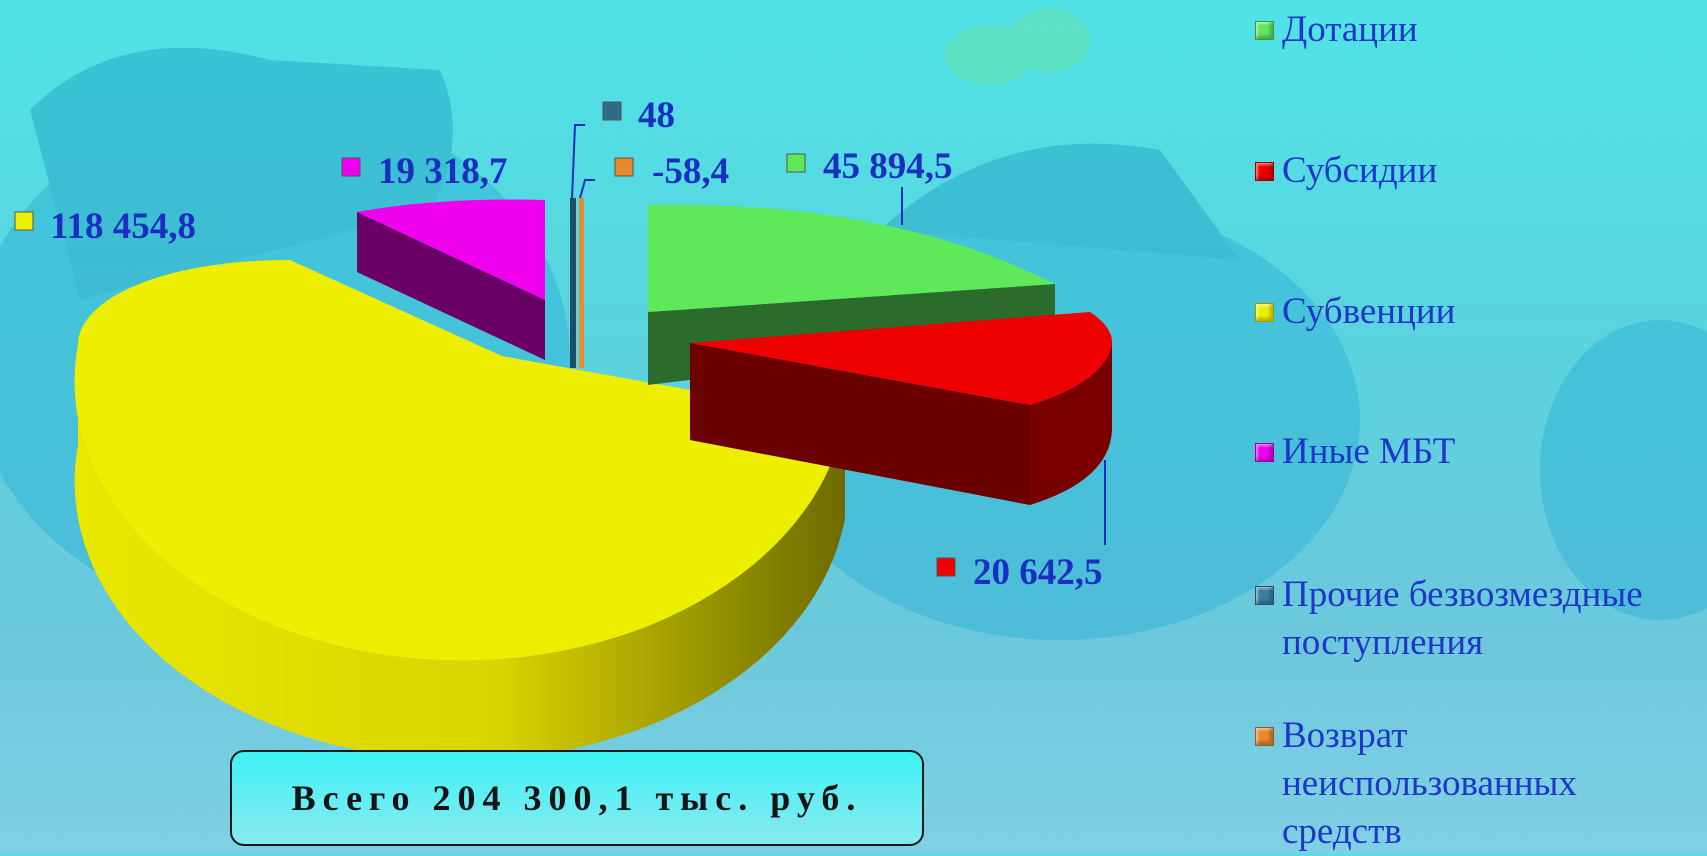 The height and width of the screenshot is (856, 1707). I want to click on data-label-return-unused: -58,4, so click(690, 171).